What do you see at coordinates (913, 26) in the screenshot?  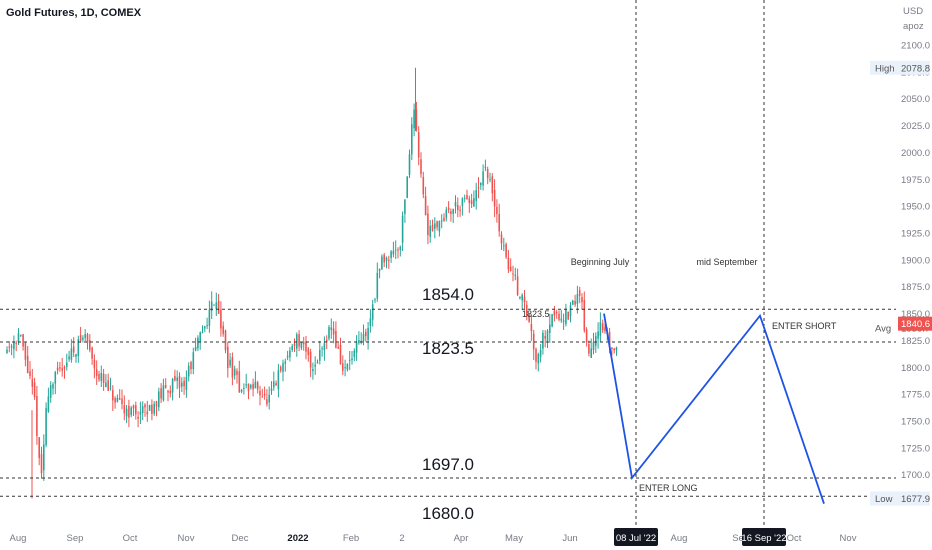 I see `unit-label: apoz` at bounding box center [913, 26].